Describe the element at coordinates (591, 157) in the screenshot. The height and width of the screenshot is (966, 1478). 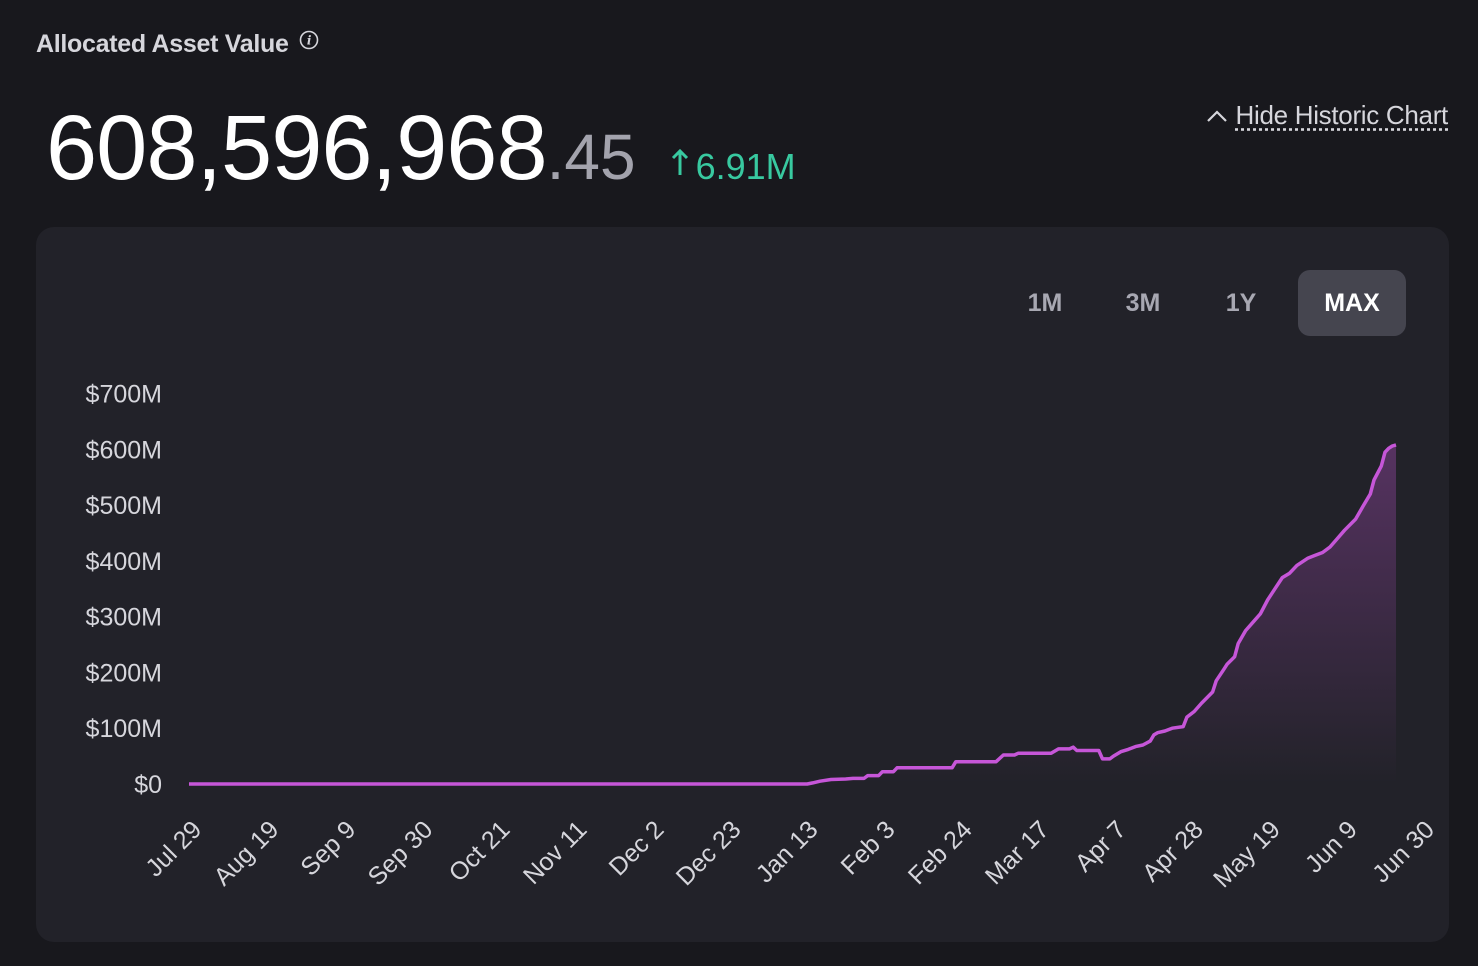
I see `value-decimal: .45` at that location.